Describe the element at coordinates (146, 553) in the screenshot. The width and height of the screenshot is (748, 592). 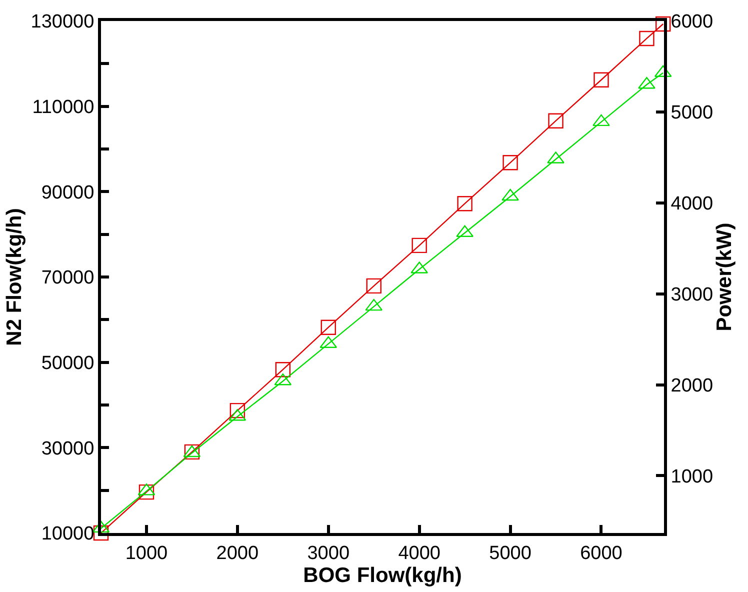
I see `x-tick-label: 1000` at that location.